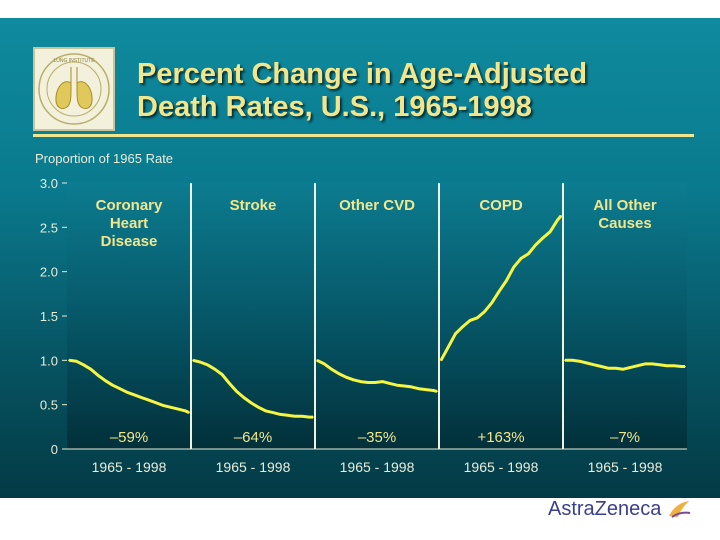 The image size is (720, 540). I want to click on footer-bar, so click(360, 519).